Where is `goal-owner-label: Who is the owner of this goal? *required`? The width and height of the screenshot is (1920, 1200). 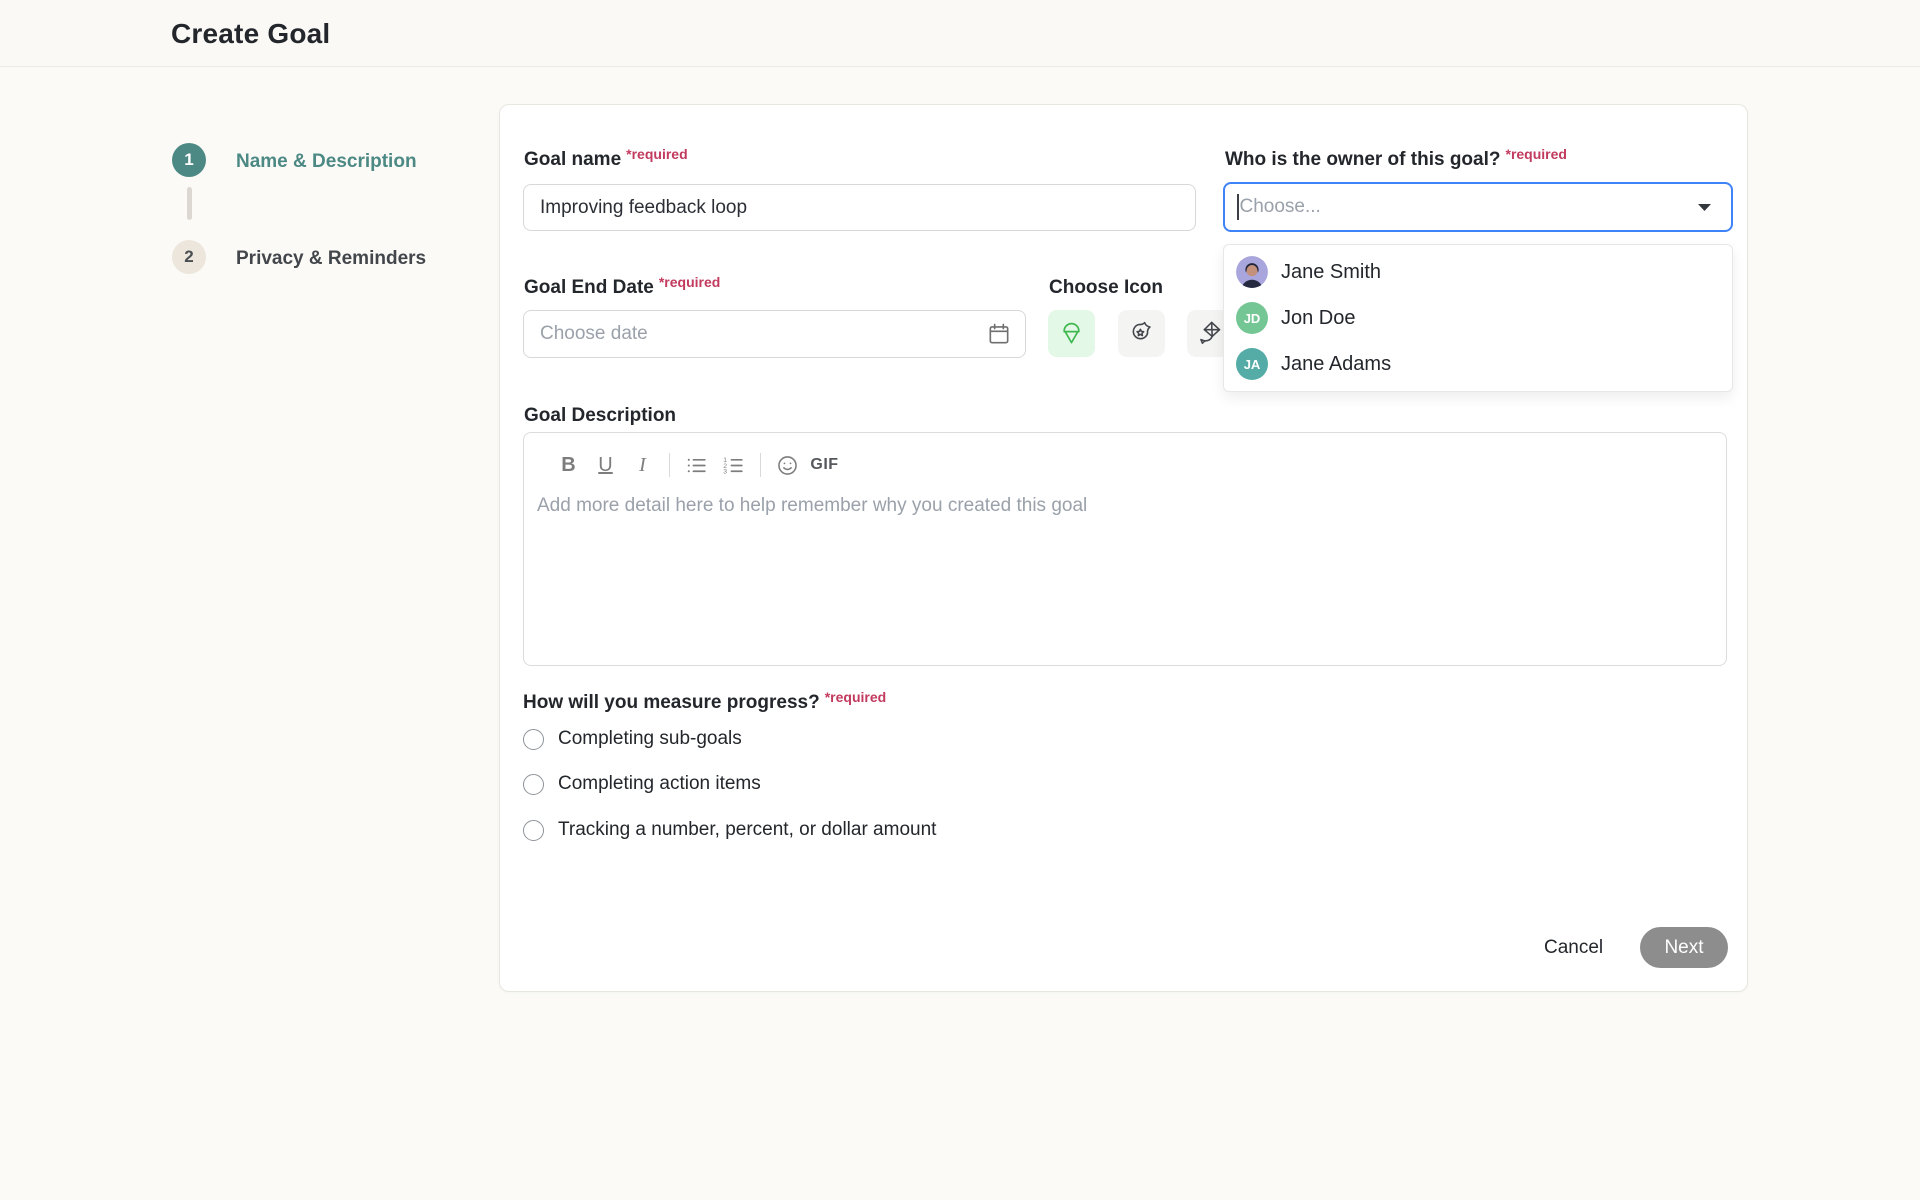
goal-owner-label: Who is the owner of this goal? *required is located at coordinates (1396, 158).